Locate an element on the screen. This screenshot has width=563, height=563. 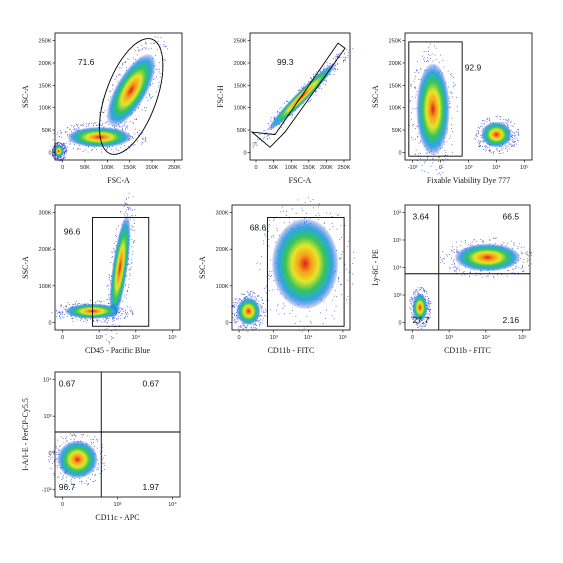
y-tick-label: 100K is located at coordinates (45, 109).